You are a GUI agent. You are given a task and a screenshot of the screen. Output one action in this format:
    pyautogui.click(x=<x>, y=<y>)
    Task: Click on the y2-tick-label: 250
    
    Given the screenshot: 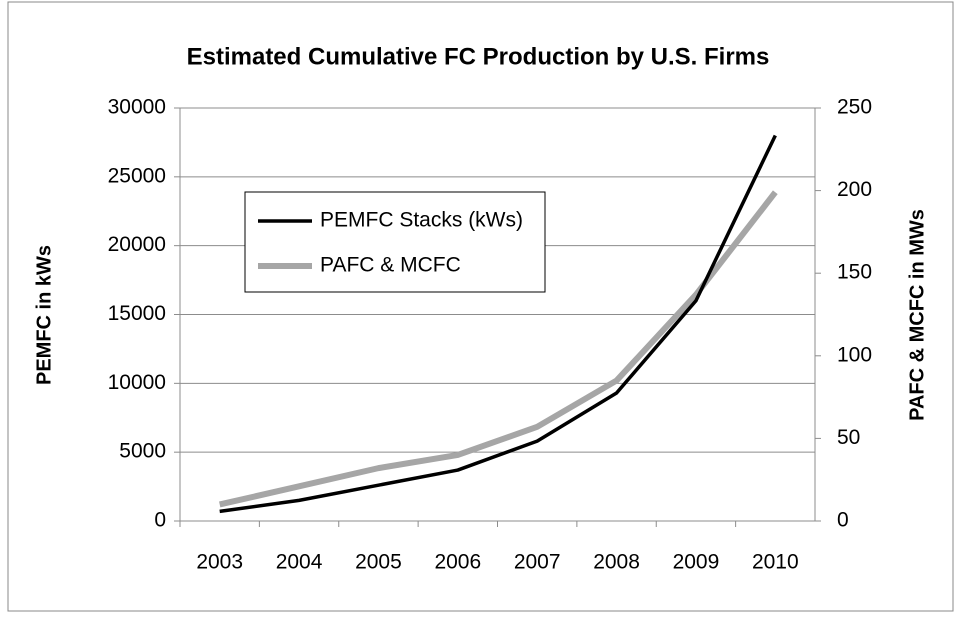 What is the action you would take?
    pyautogui.click(x=854, y=107)
    